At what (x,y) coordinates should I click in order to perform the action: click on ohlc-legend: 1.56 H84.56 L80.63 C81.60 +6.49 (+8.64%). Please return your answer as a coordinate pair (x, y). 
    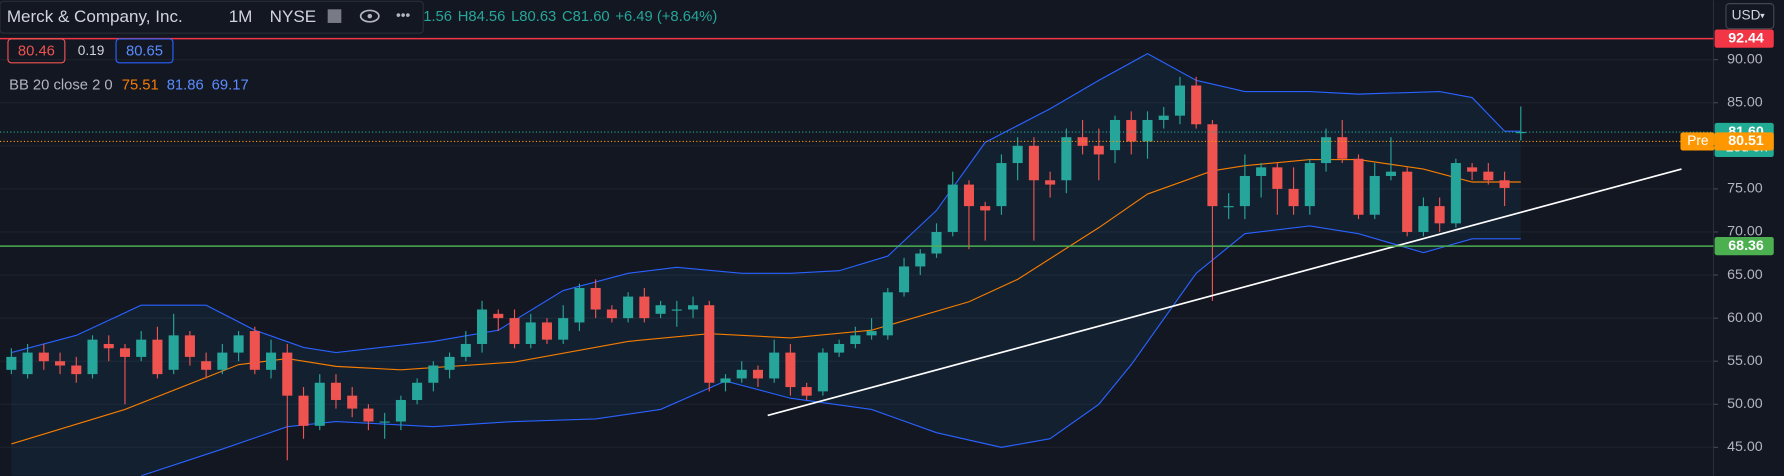
    Looking at the image, I should click on (570, 17).